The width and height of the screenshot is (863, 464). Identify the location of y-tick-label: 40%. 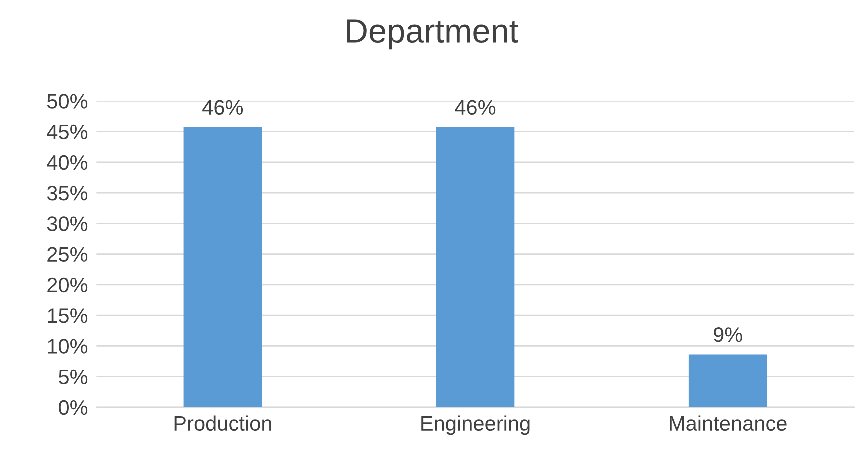
(67, 162).